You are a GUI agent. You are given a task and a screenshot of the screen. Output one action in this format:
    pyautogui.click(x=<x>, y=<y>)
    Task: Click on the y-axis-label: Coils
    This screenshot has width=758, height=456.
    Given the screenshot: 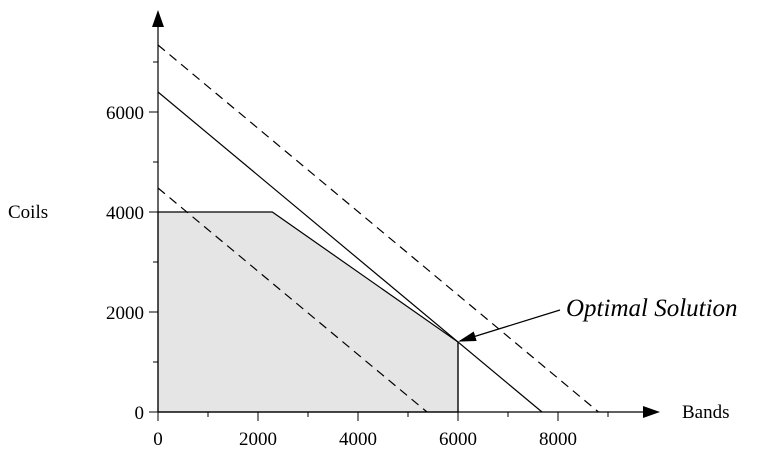 What is the action you would take?
    pyautogui.click(x=28, y=212)
    